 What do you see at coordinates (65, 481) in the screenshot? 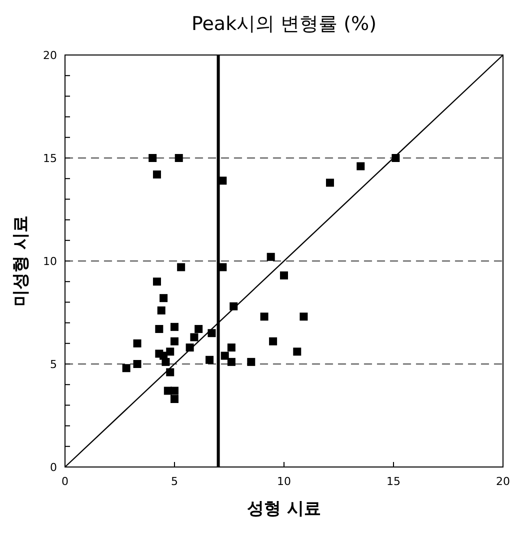
I see `x-tick-label: 0` at bounding box center [65, 481].